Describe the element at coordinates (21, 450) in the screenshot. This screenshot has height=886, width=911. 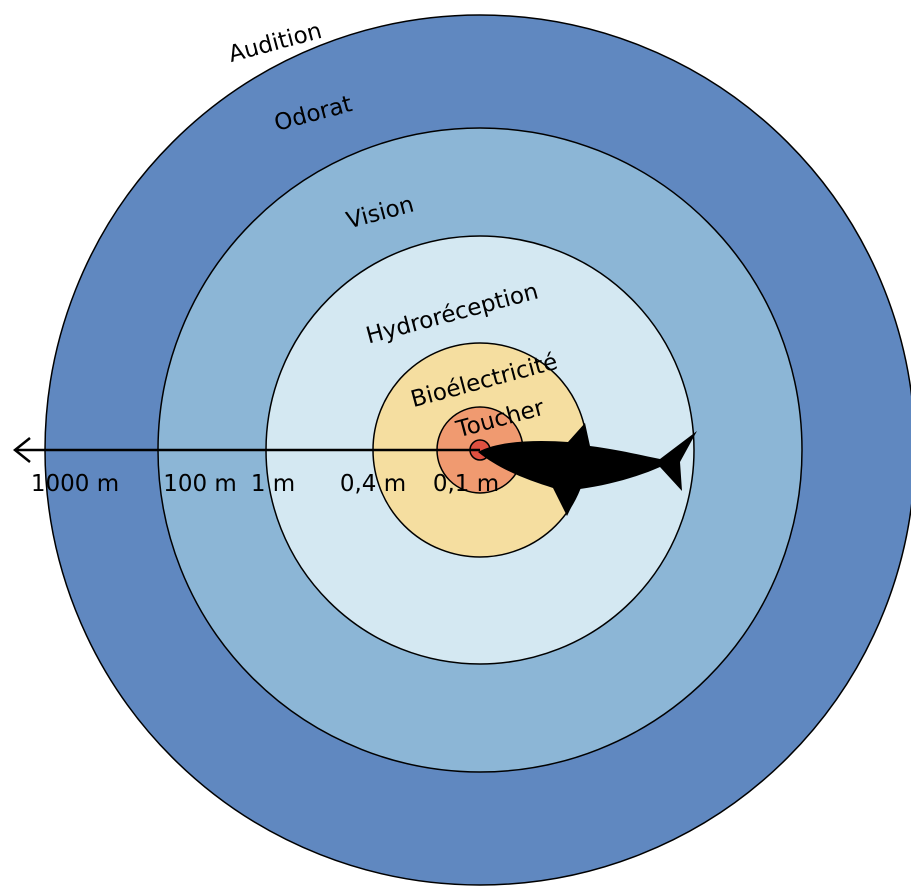
I see `arrow-head` at that location.